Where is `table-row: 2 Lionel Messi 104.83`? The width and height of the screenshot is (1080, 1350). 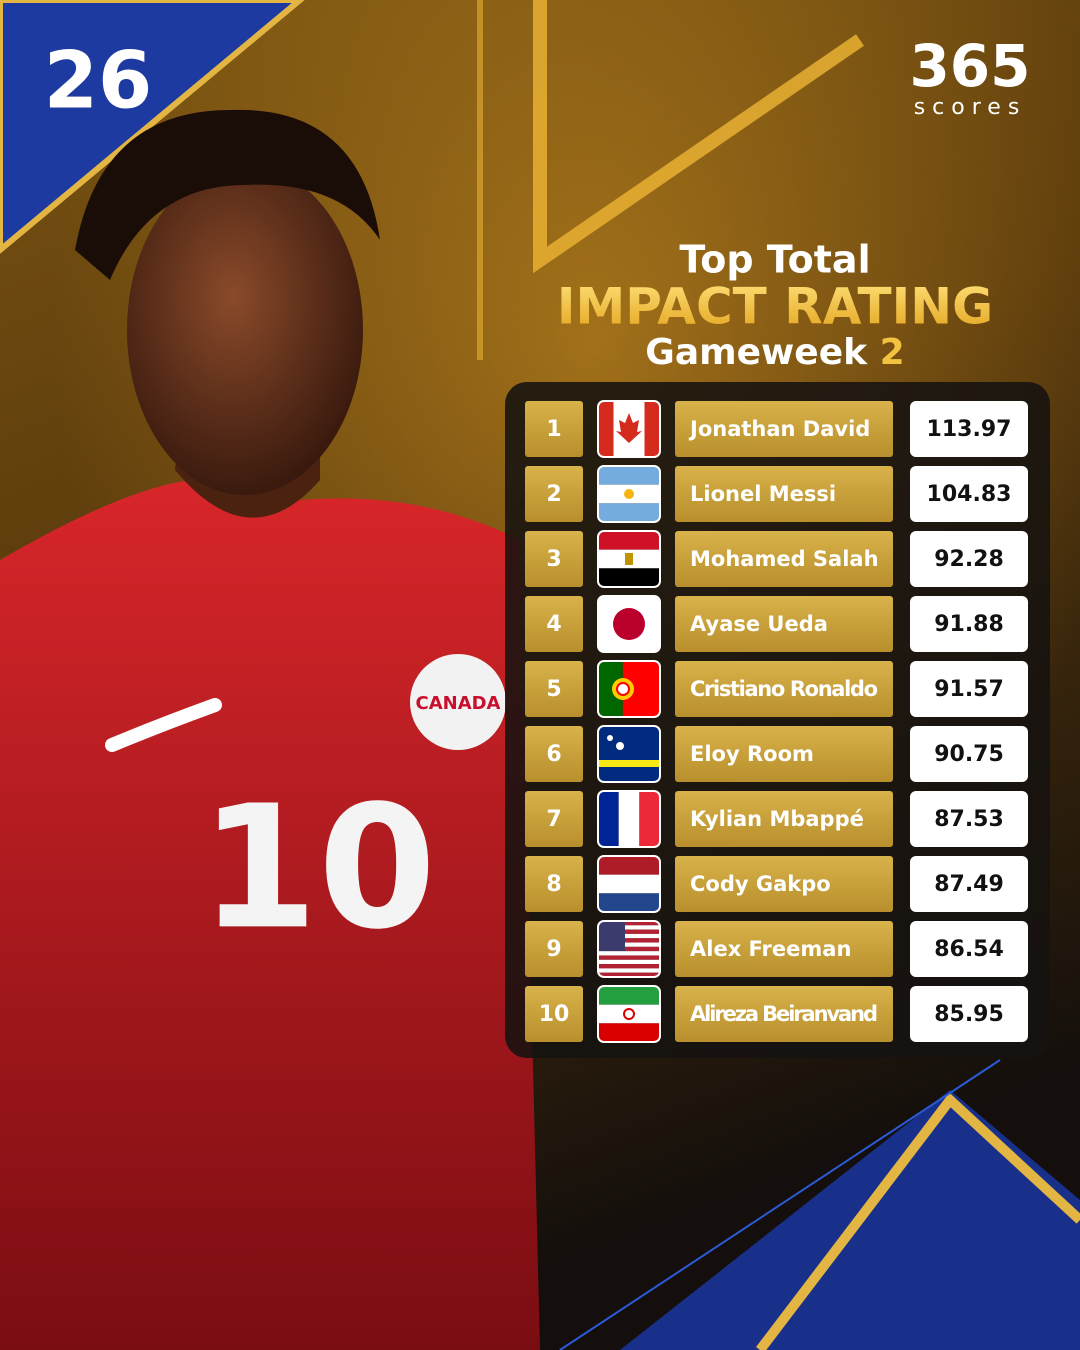 table-row: 2 Lionel Messi 104.83 is located at coordinates (776, 494).